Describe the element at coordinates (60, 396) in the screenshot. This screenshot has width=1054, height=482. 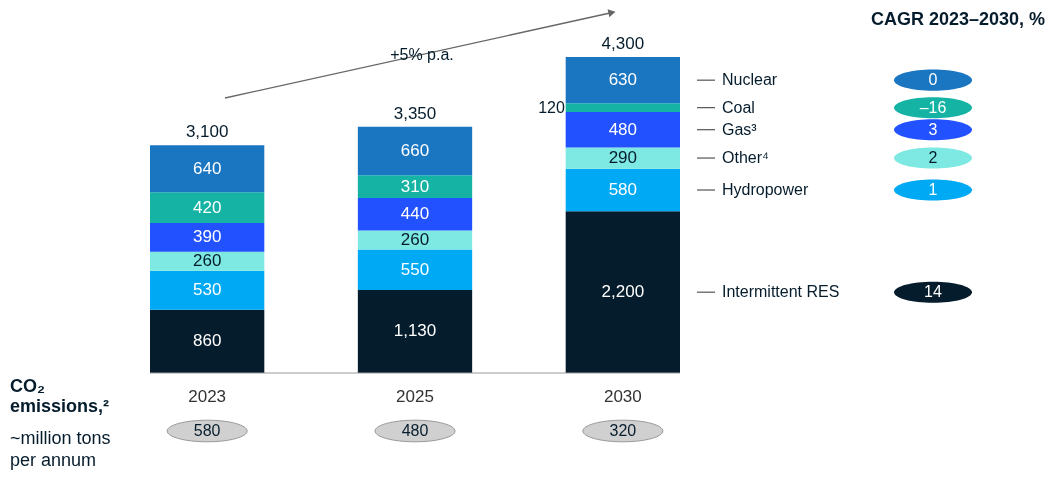
I see `text: CO₂ emissions,²` at that location.